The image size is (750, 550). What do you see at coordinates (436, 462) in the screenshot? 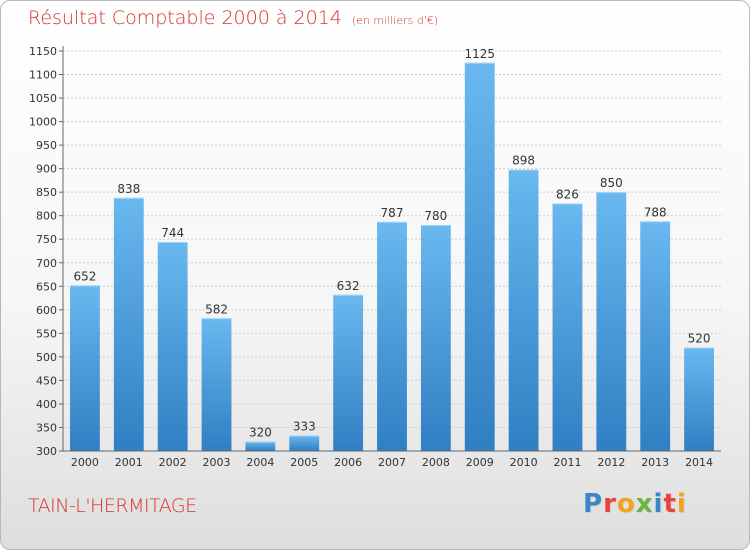
I see `x-tick-label: 2008` at bounding box center [436, 462].